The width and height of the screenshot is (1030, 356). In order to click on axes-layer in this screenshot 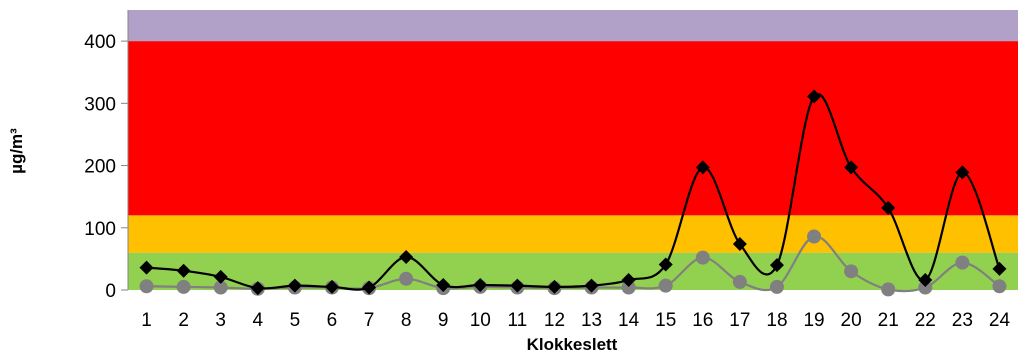, I will do `click(125, 150)`.